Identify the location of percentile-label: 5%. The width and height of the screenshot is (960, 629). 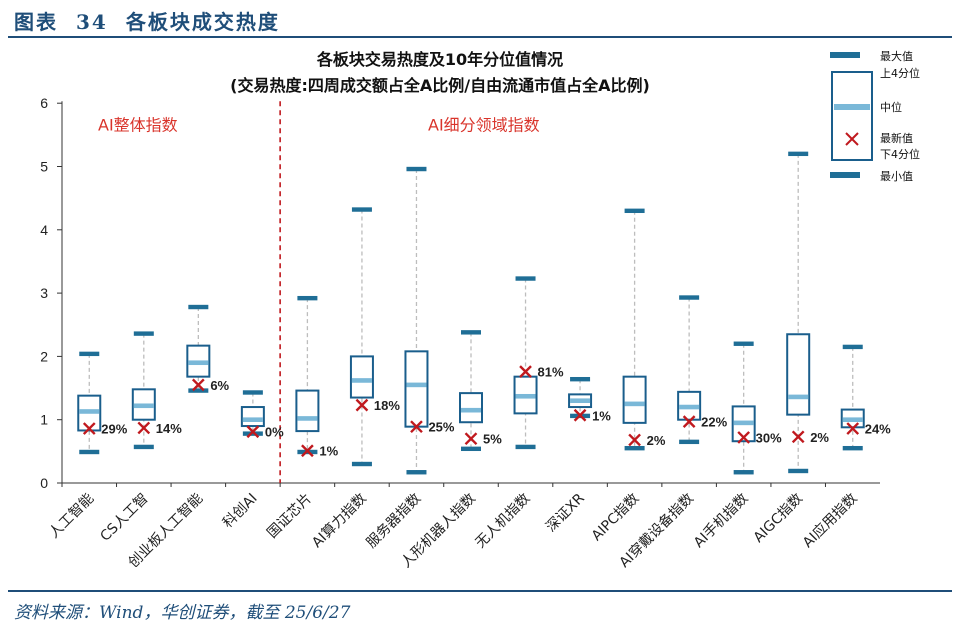
(492, 439).